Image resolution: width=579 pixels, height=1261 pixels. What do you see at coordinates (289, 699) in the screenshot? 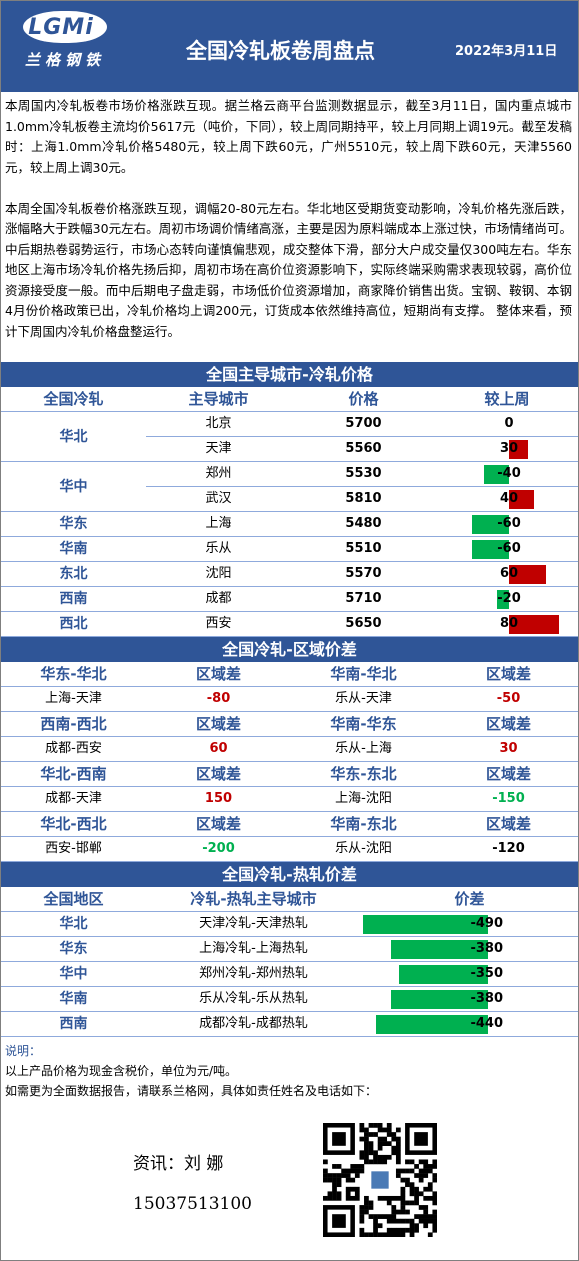
I see `s2-value-row: 上海-天津 -80 乐从-天津 -50` at bounding box center [289, 699].